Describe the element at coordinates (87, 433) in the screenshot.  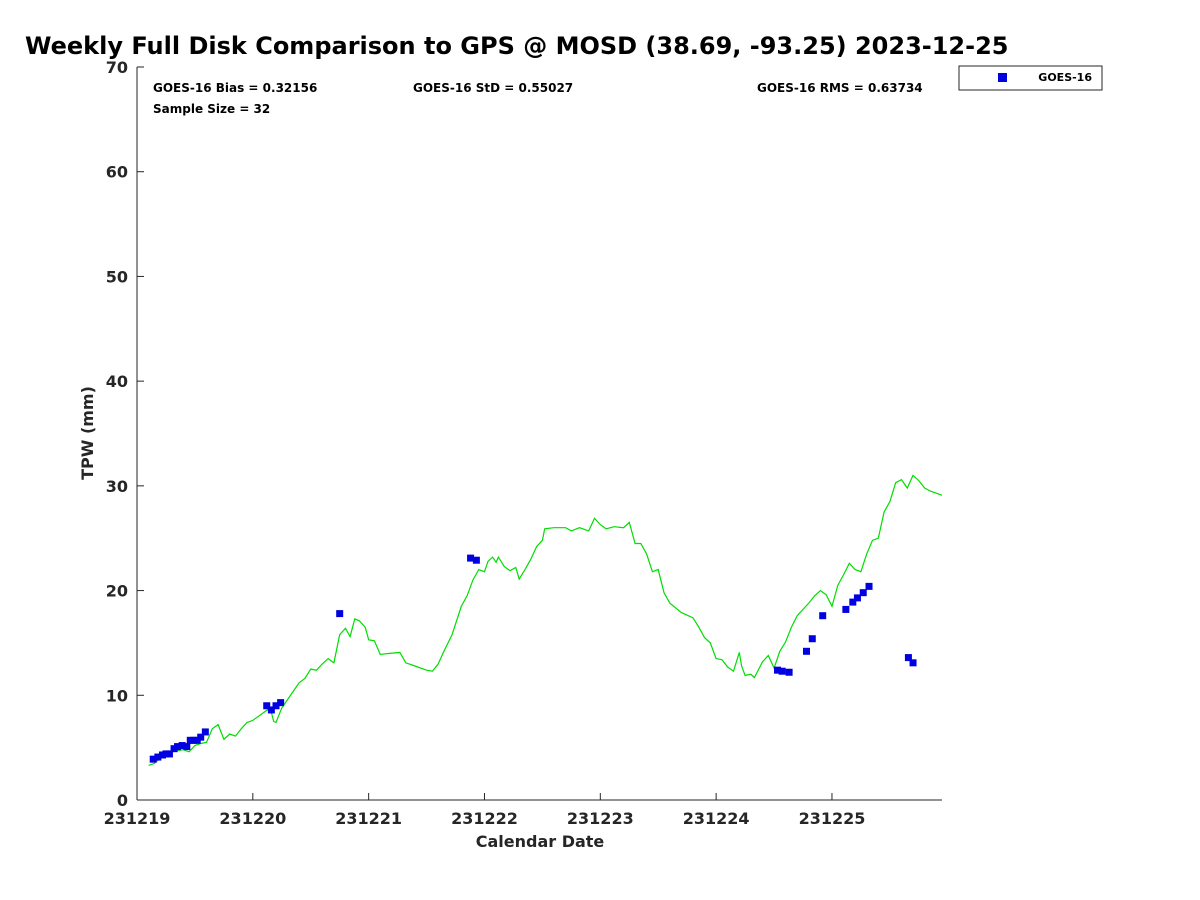
I see `y-axis-label: TPW (mm)` at that location.